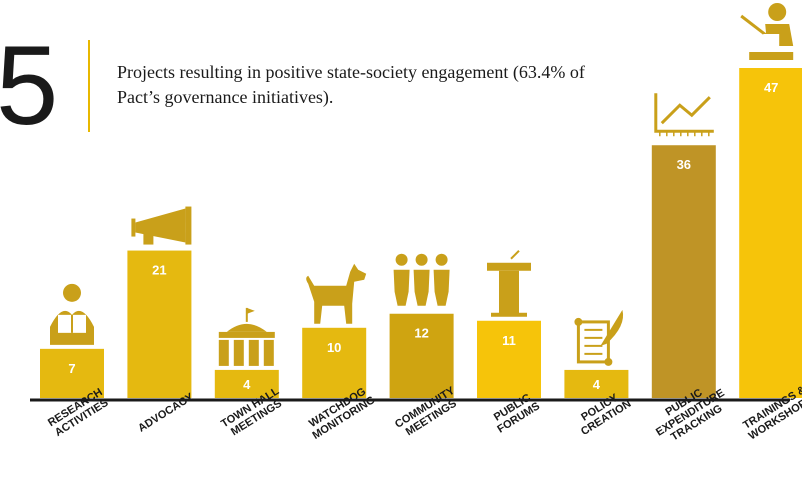  Describe the element at coordinates (336, 293) in the screenshot. I see `dog-icon` at that location.